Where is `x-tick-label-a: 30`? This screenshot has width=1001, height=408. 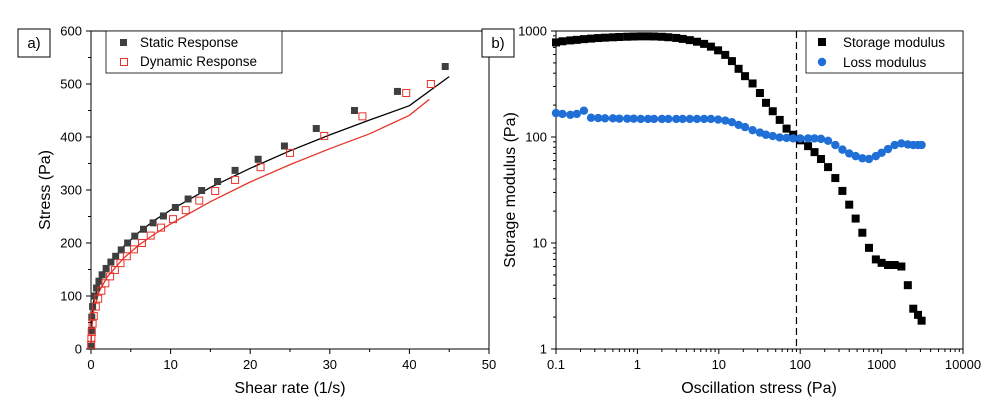
x-tick-label-a: 30 is located at coordinates (330, 364).